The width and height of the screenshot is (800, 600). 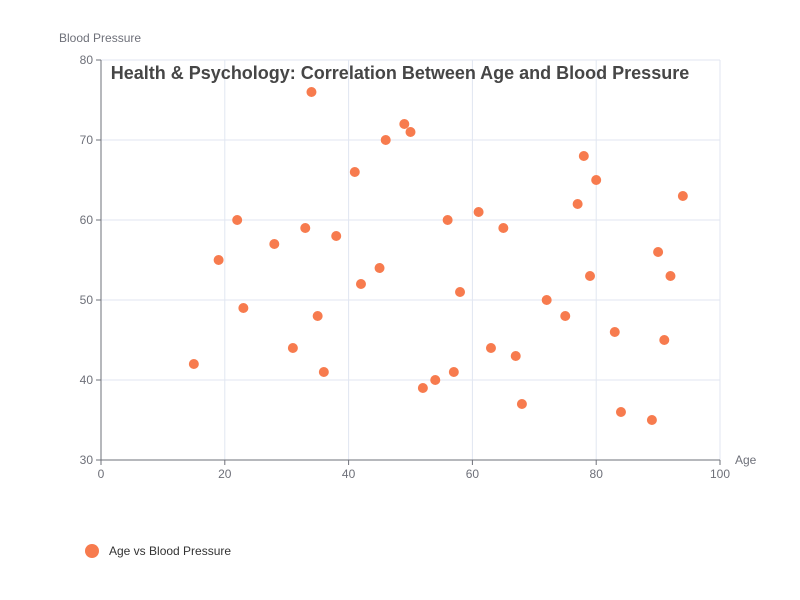 I want to click on x-tick-label: 20, so click(x=225, y=474).